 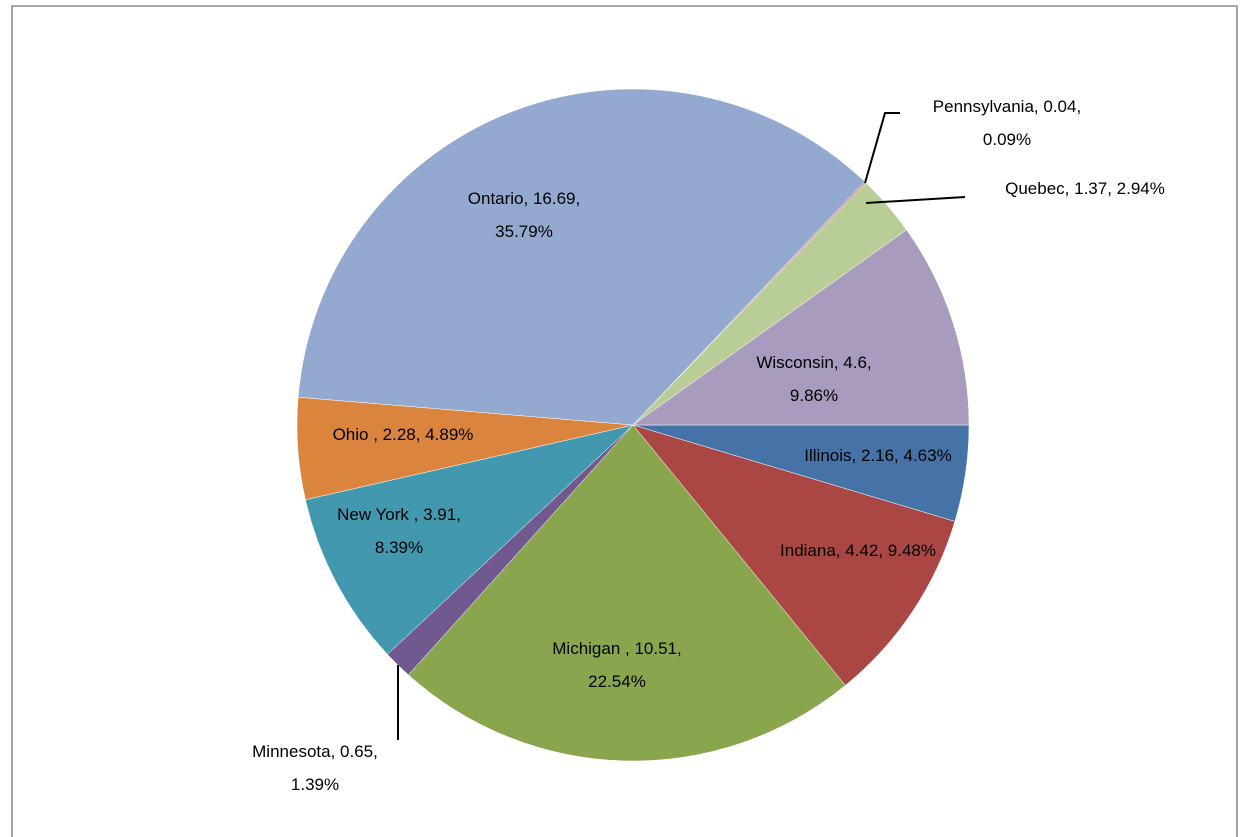 What do you see at coordinates (1085, 188) in the screenshot?
I see `data-label: Quebec, 1.37, 2.94%` at bounding box center [1085, 188].